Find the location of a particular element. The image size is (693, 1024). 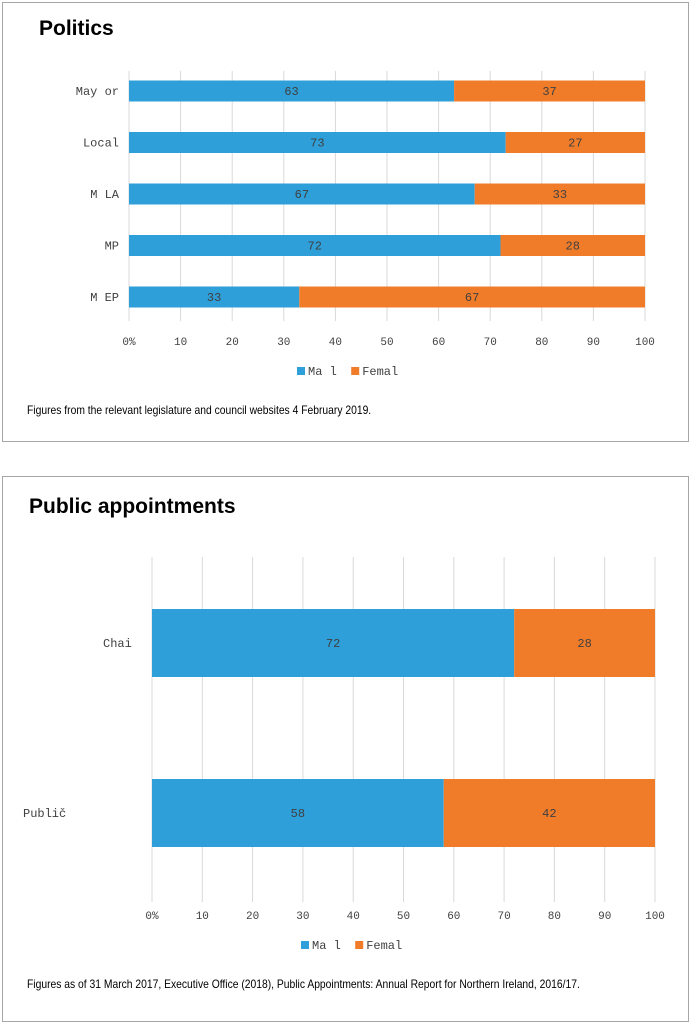

chart-title: Politics is located at coordinates (76, 28).